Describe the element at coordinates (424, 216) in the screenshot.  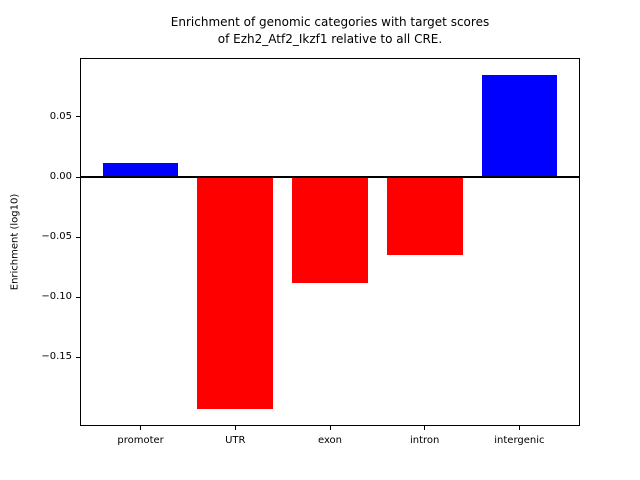
I see `bar-intron` at that location.